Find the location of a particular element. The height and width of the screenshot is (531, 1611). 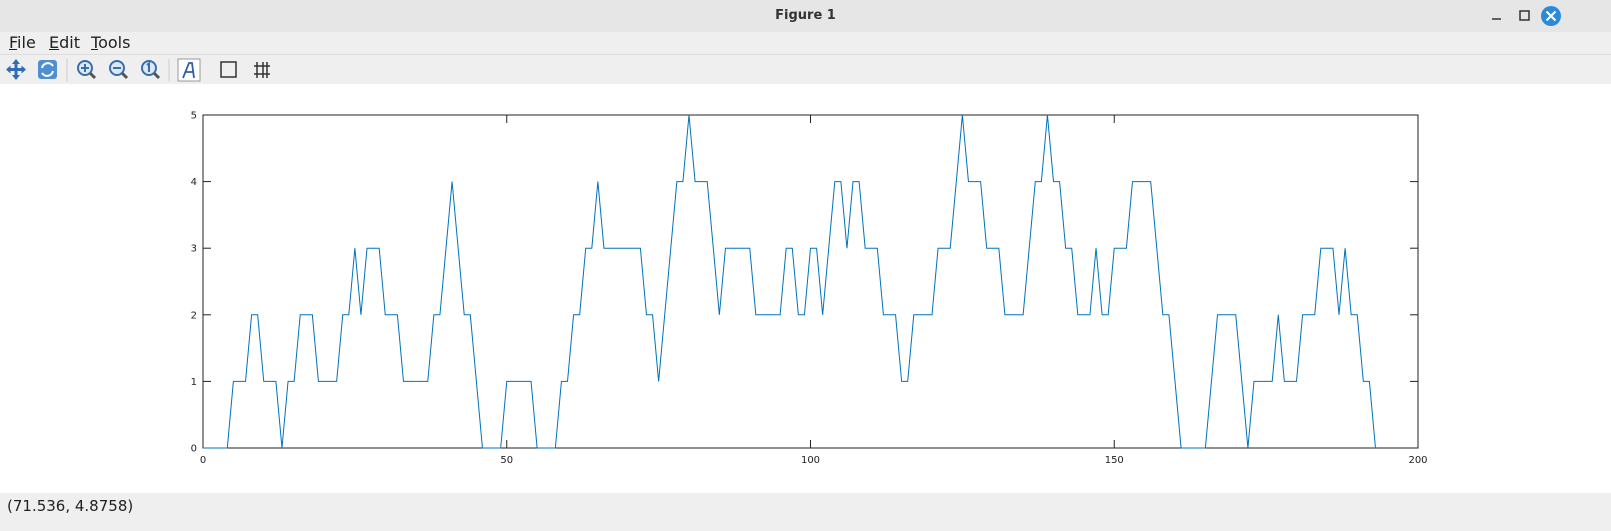

y-tick-label: 5 is located at coordinates (194, 116).